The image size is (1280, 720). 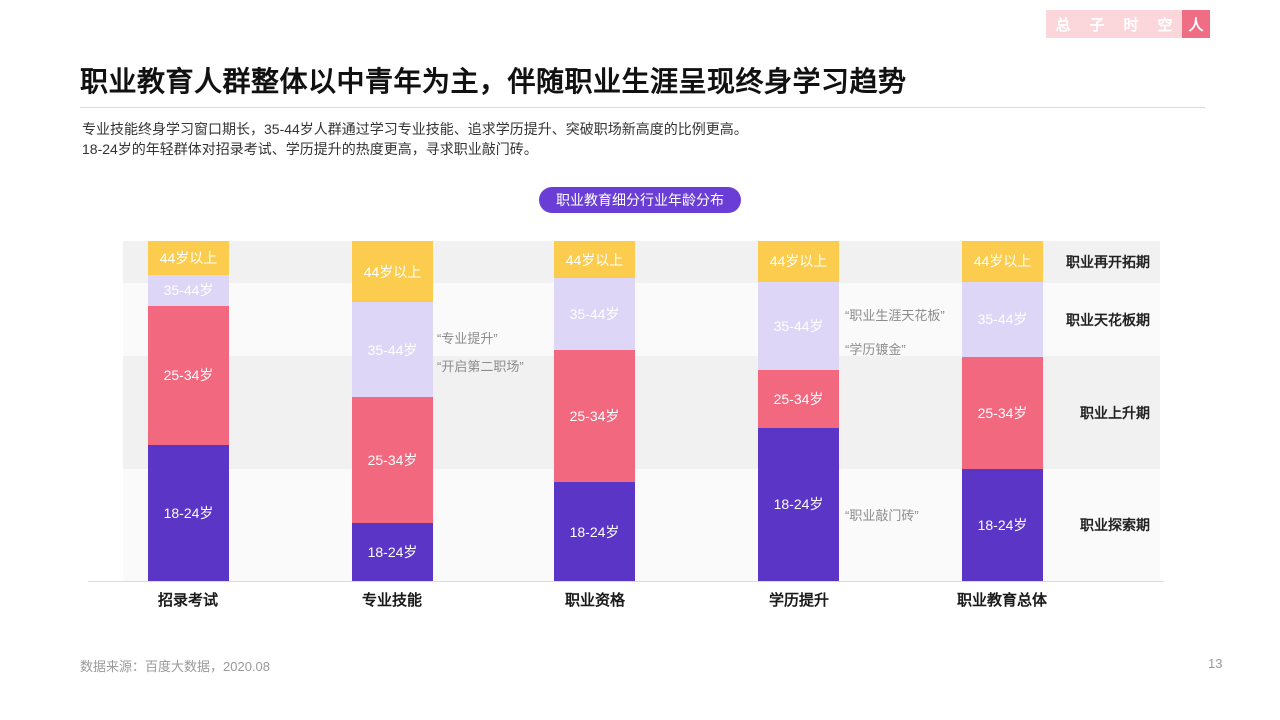 I want to click on data-source-note: 数据来源：百度大数据，2020.08, so click(x=175, y=666).